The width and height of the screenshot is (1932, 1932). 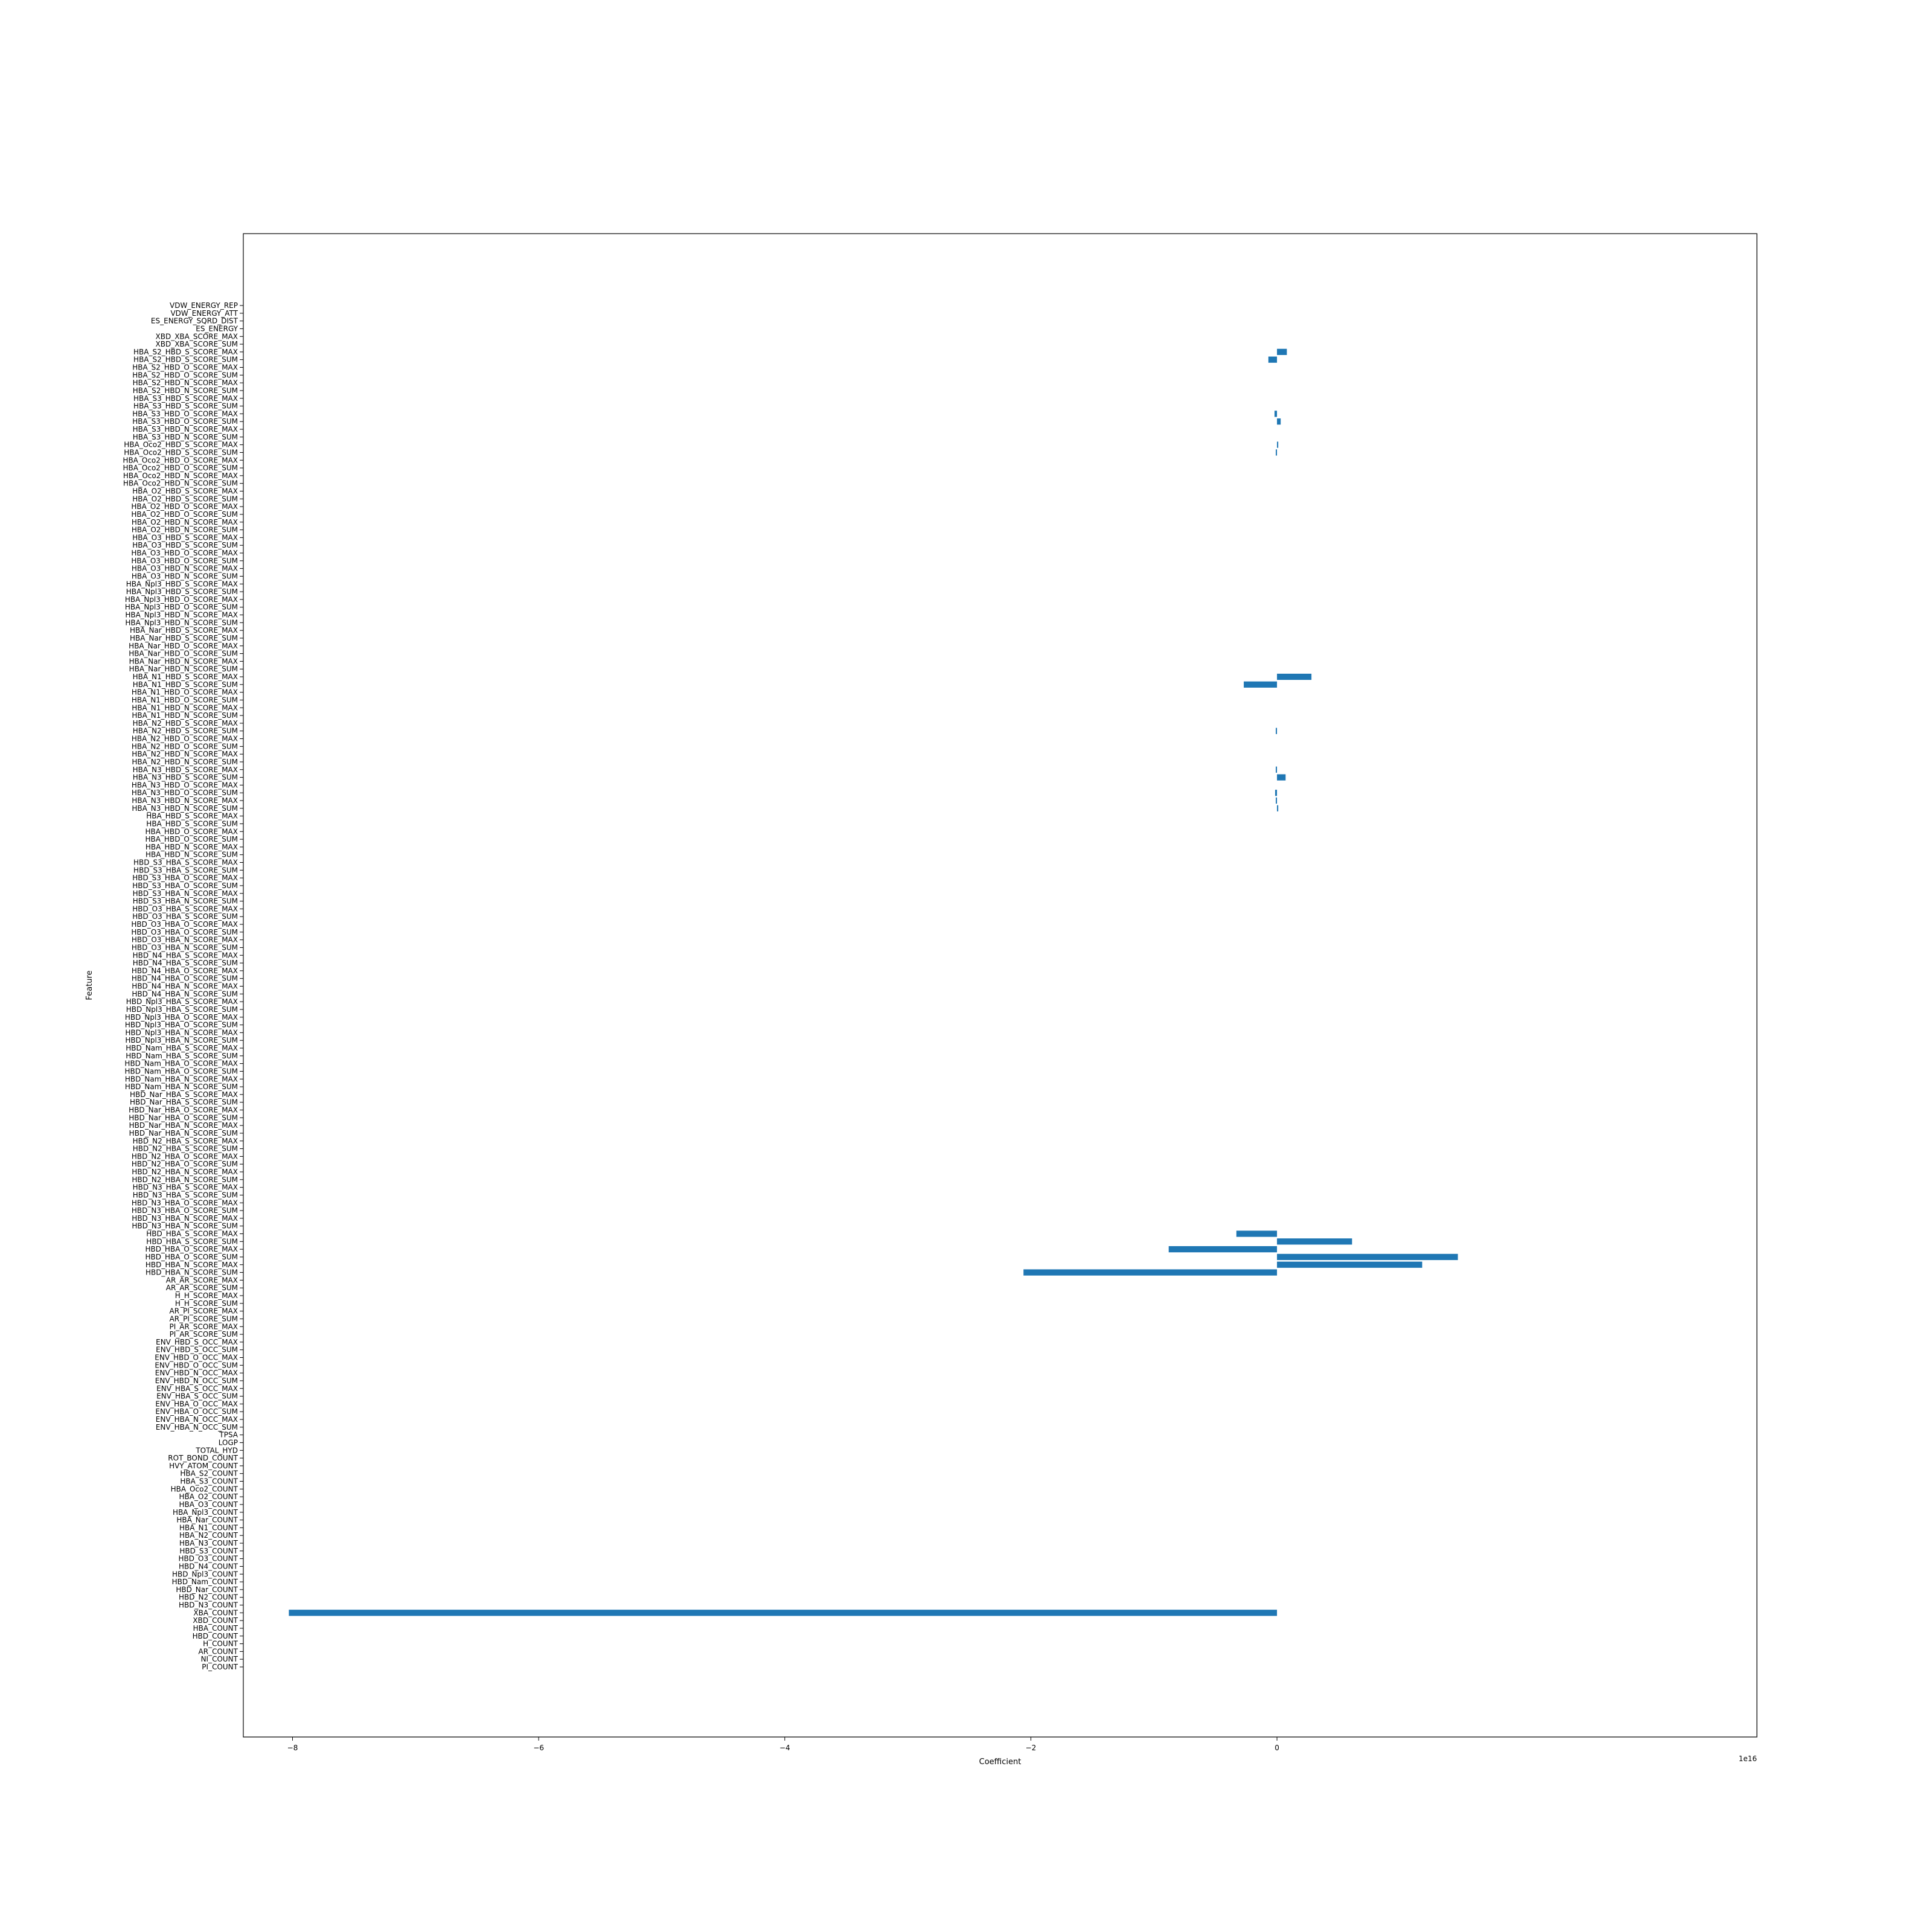 What do you see at coordinates (197, 1427) in the screenshot?
I see `y-tick-label: ENV_HBA_N_OCC_SUM` at bounding box center [197, 1427].